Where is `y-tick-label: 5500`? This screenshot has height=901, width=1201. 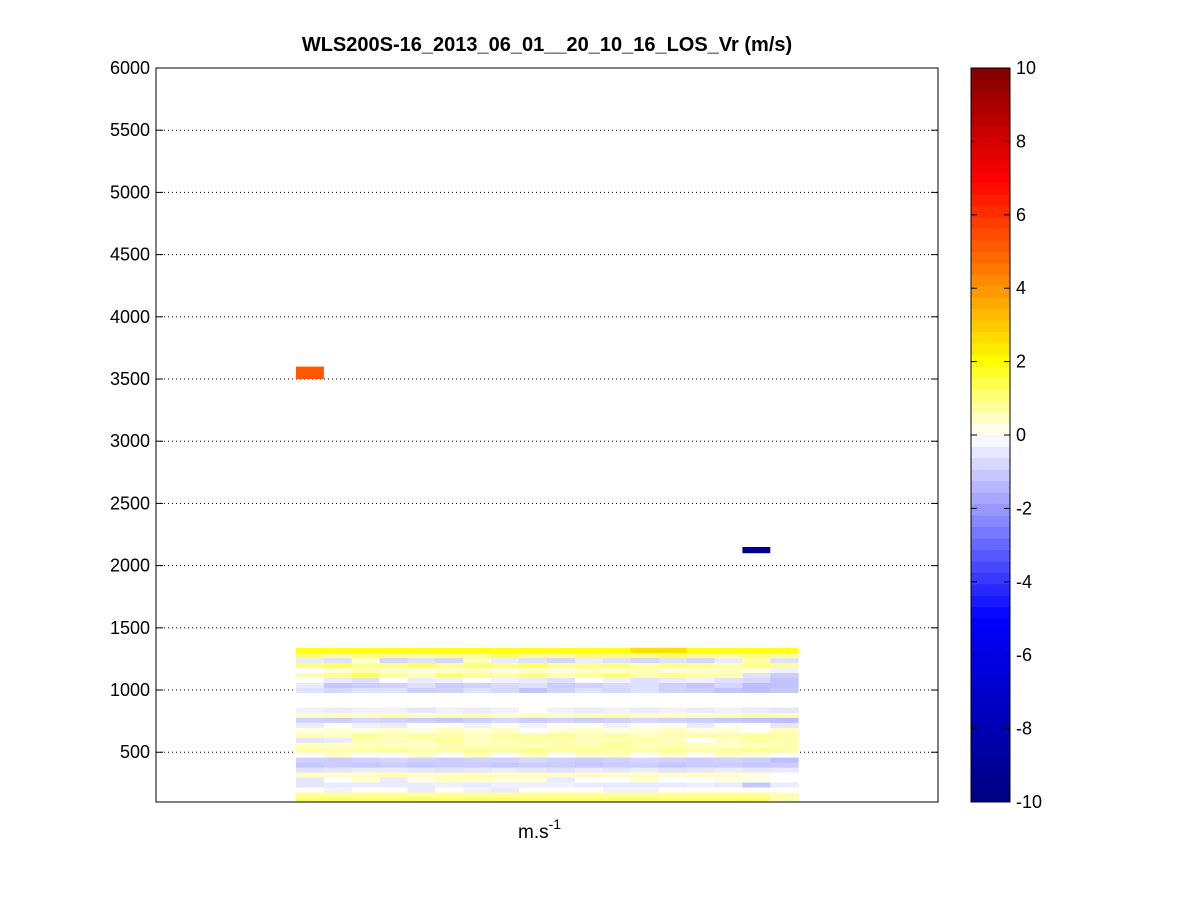 y-tick-label: 5500 is located at coordinates (130, 130).